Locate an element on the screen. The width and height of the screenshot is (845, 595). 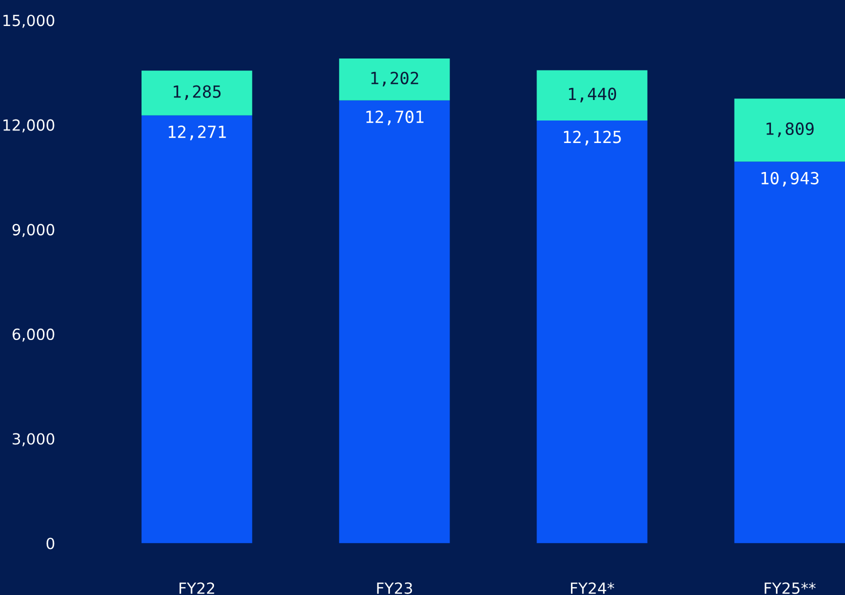
y-tick-label: 0 is located at coordinates (50, 544).